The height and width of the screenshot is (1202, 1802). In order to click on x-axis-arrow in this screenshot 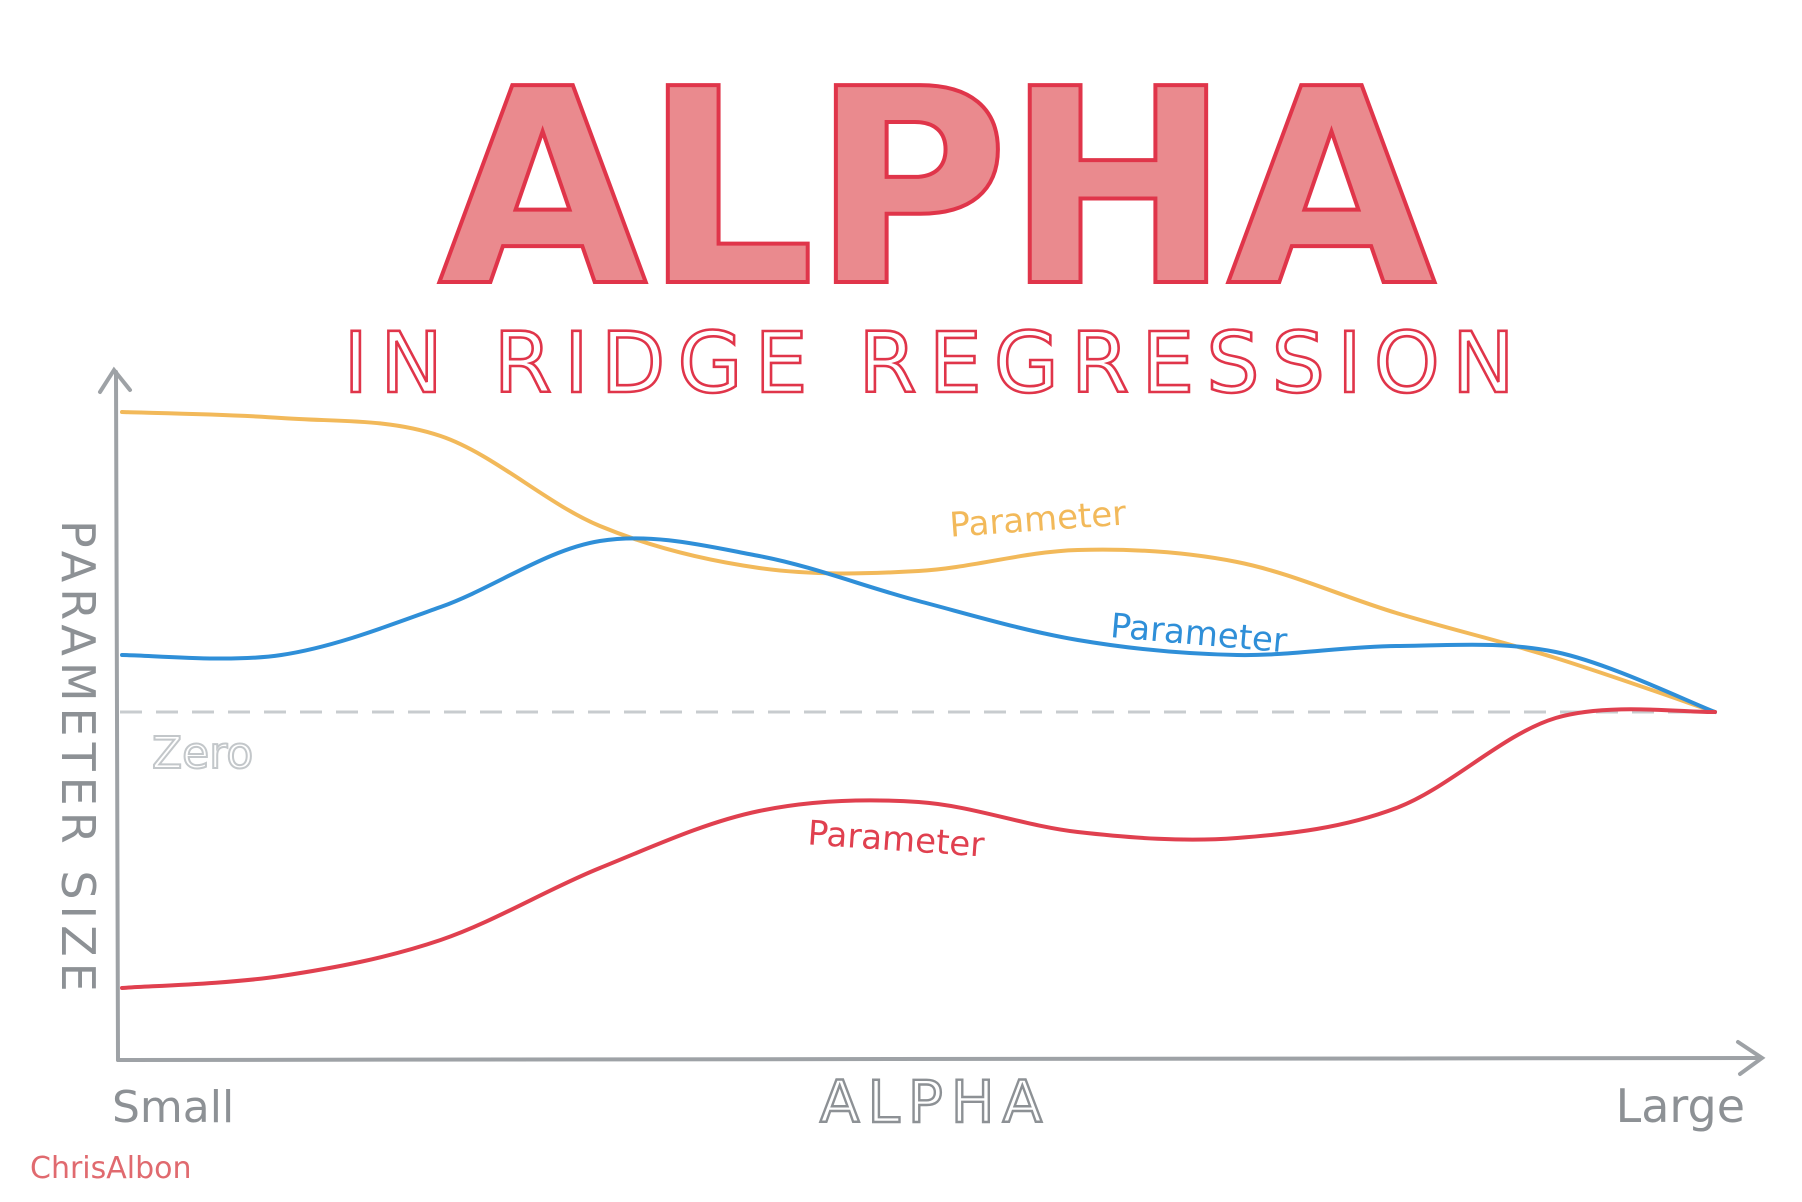, I will do `click(1751, 1058)`.